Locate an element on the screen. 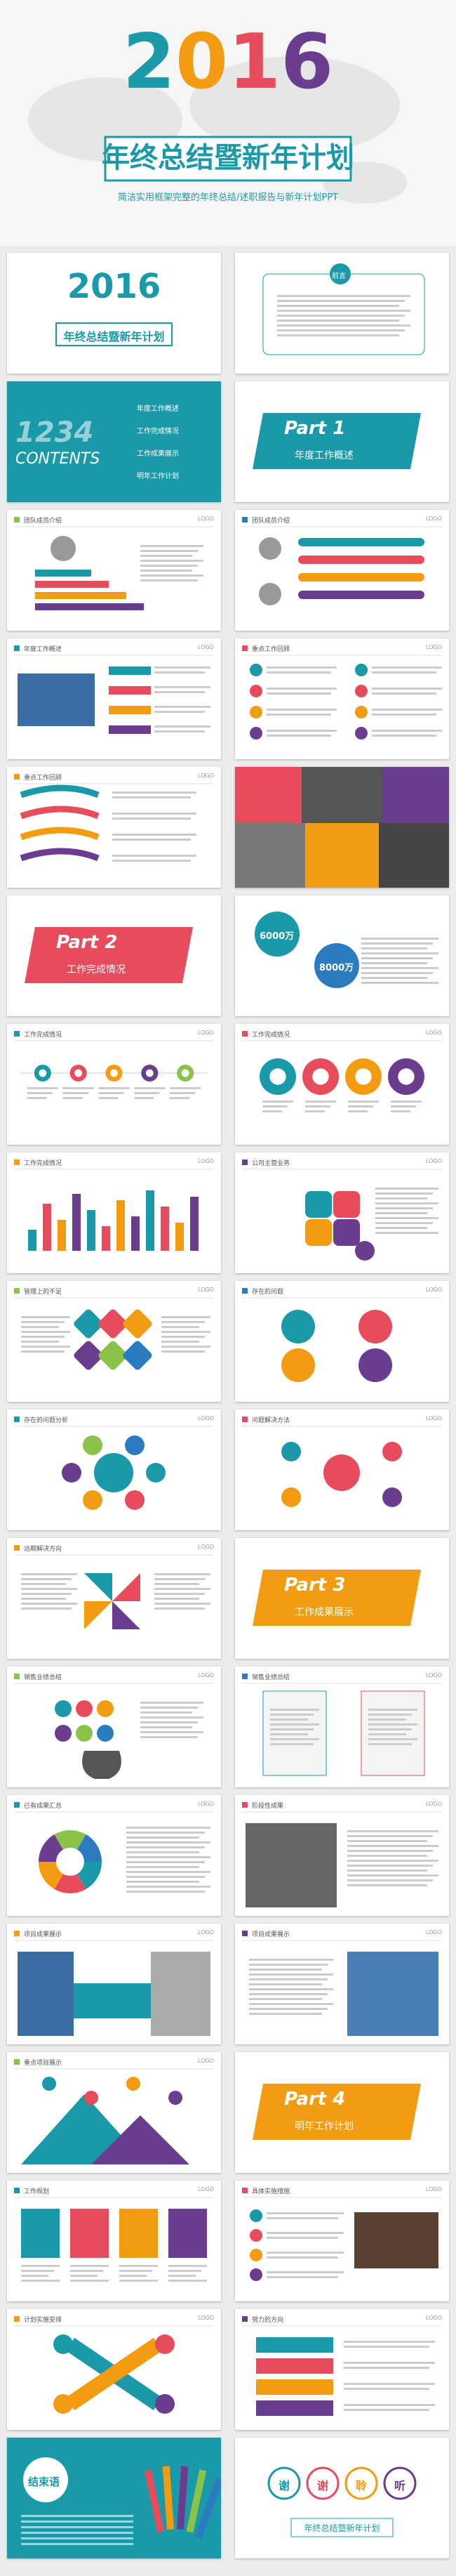 This screenshot has width=456, height=2576. frame is located at coordinates (344, 314).